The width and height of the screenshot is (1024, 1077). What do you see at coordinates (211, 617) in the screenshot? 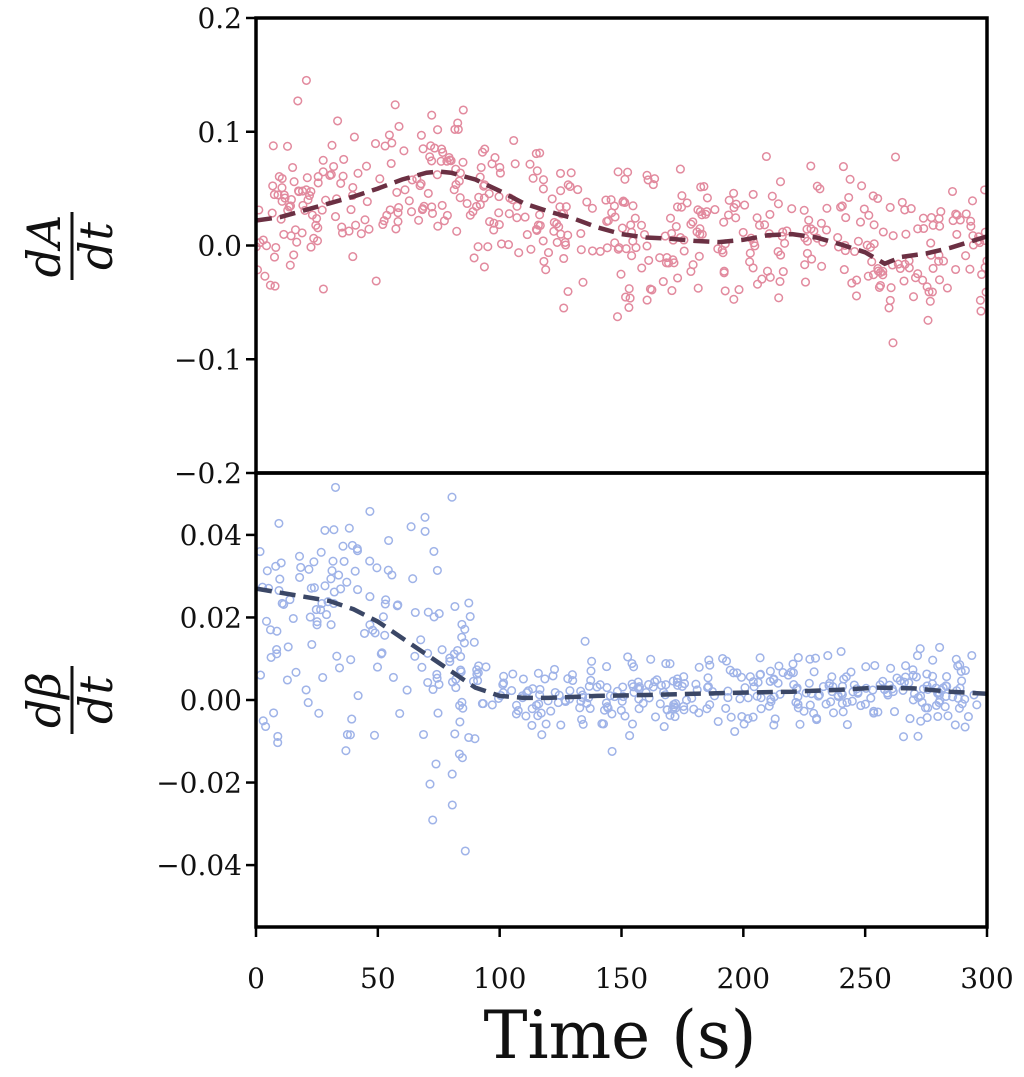
I see `y-tick-label: 0.02` at bounding box center [211, 617].